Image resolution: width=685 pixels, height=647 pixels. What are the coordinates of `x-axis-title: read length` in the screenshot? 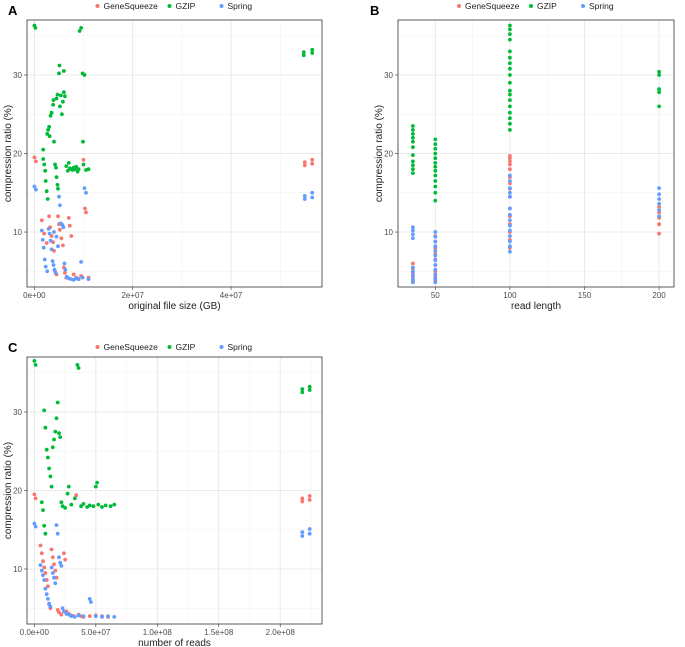 It's located at (536, 306).